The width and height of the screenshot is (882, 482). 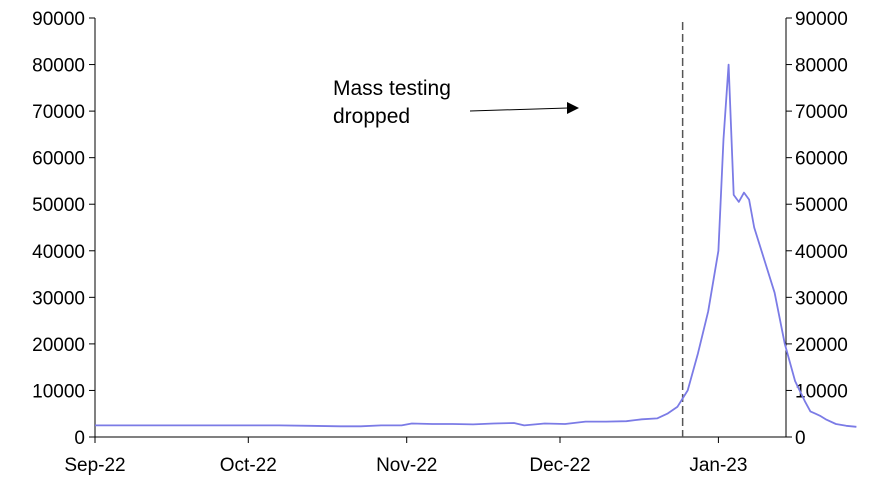 What do you see at coordinates (58, 345) in the screenshot?
I see `left-tick-label: 20000` at bounding box center [58, 345].